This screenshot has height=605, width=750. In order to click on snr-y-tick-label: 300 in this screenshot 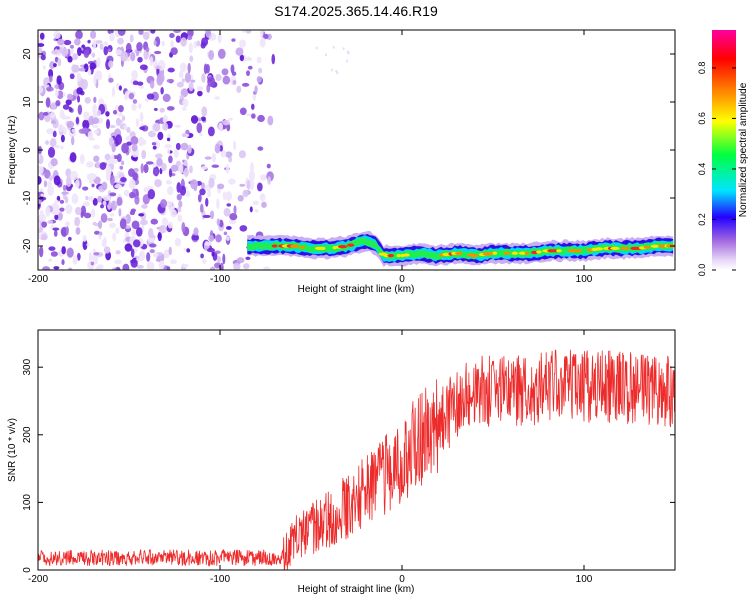, I will do `click(27, 366)`.